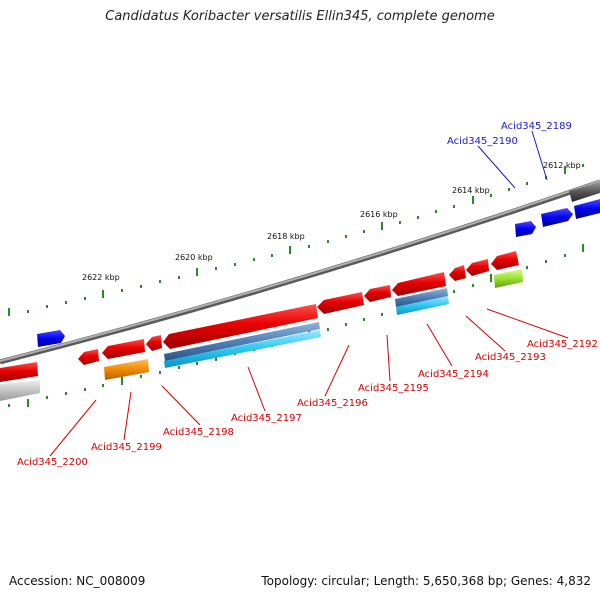 This screenshot has height=600, width=600. What do you see at coordinates (471, 190) in the screenshot?
I see `scale-label: 2614 kbp` at bounding box center [471, 190].